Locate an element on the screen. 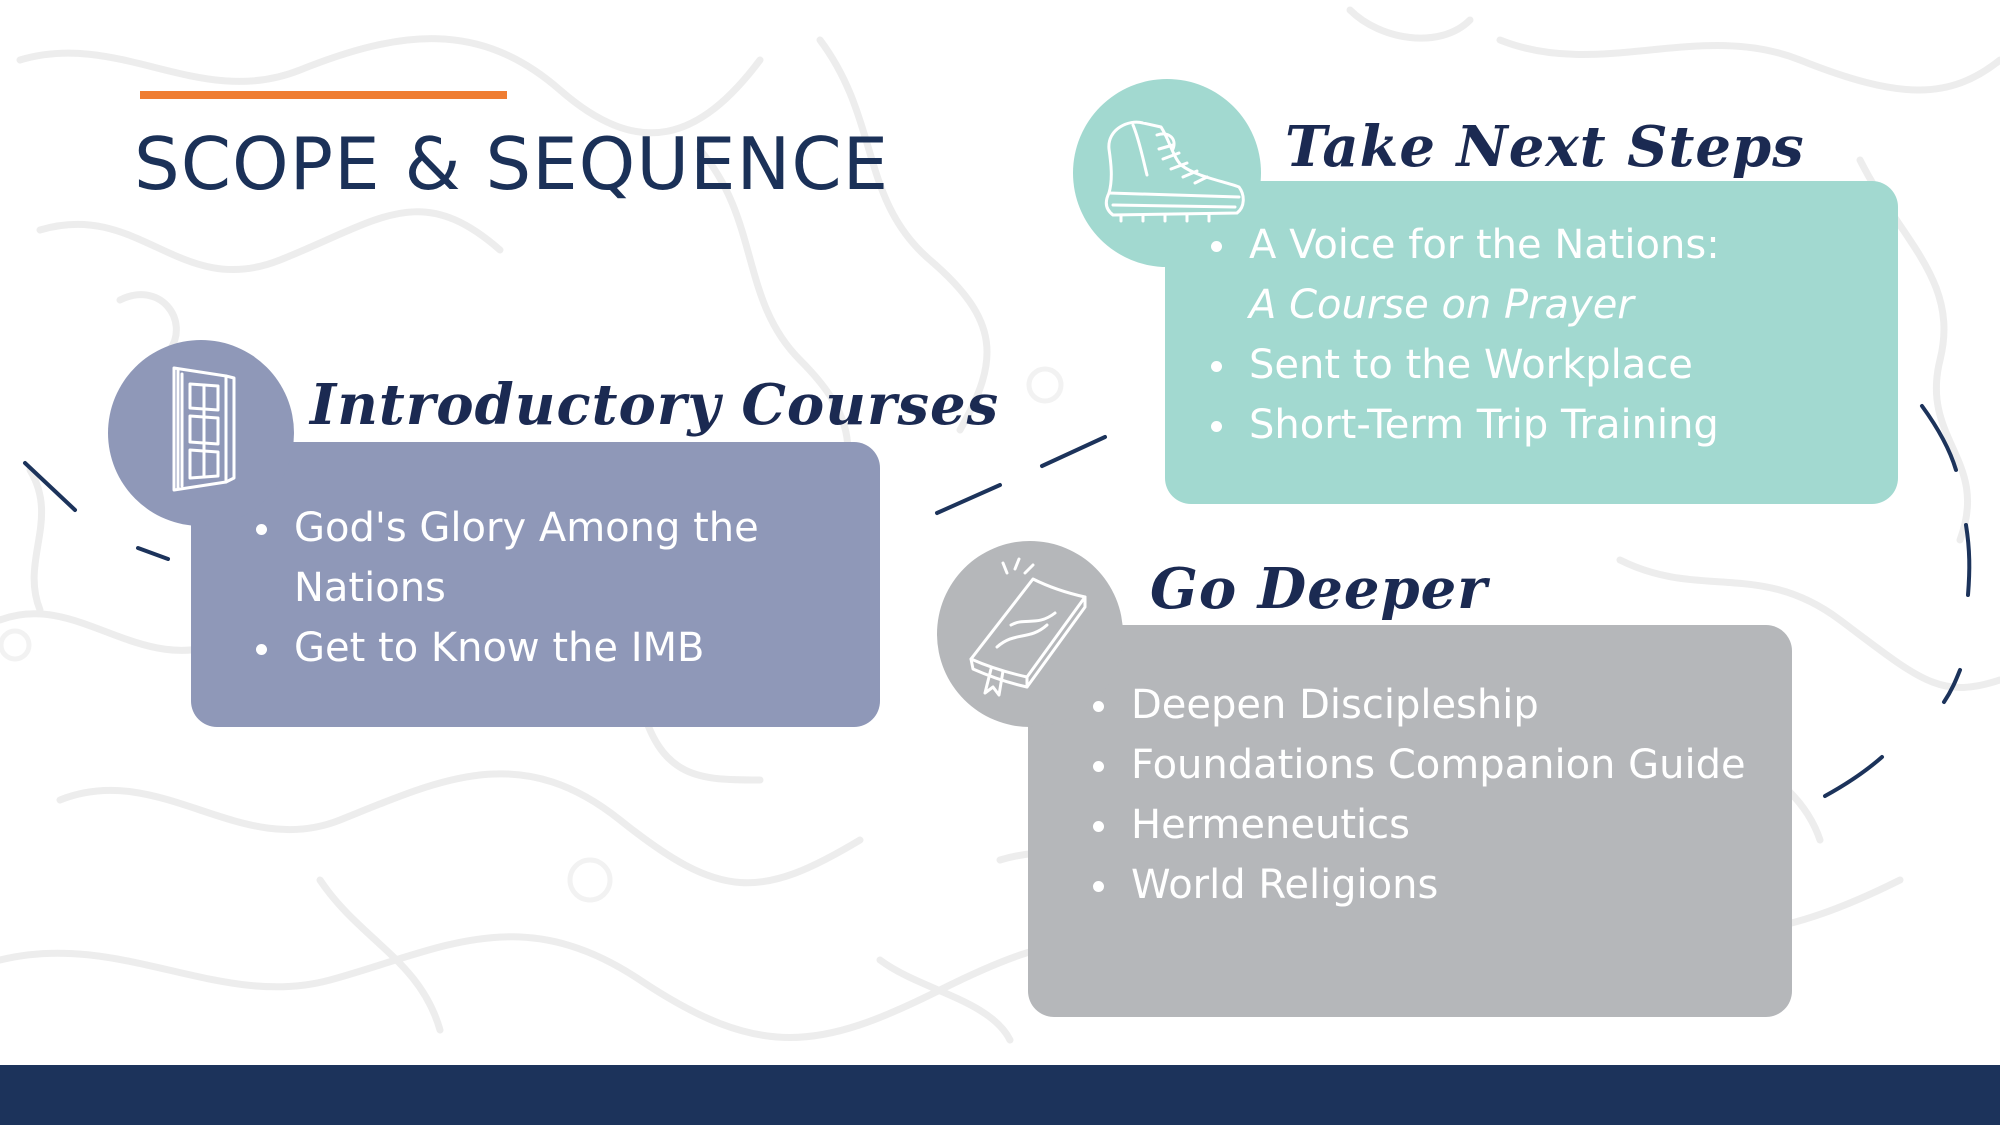 The width and height of the screenshot is (2000, 1125). take-next-steps-card is located at coordinates (1531, 342).